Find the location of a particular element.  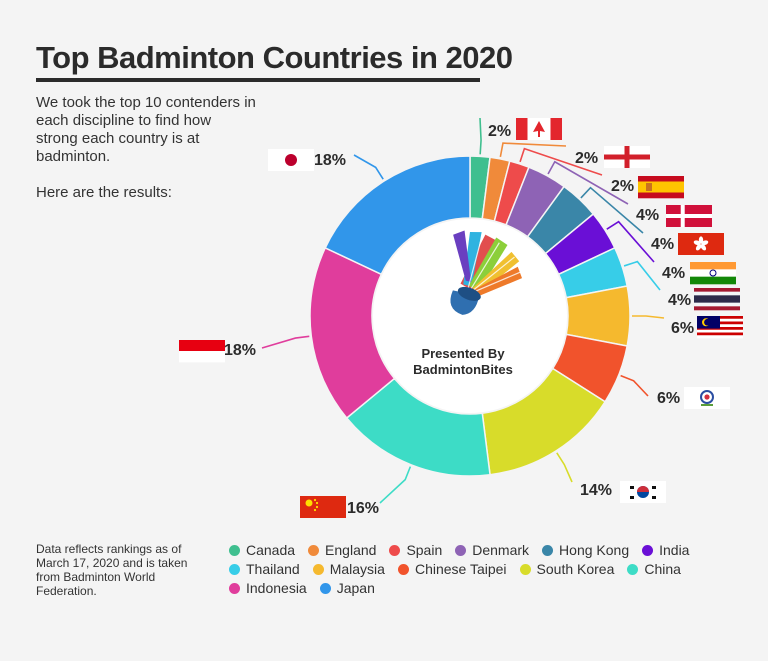

hong-kong-flag-icon is located at coordinates (701, 244).